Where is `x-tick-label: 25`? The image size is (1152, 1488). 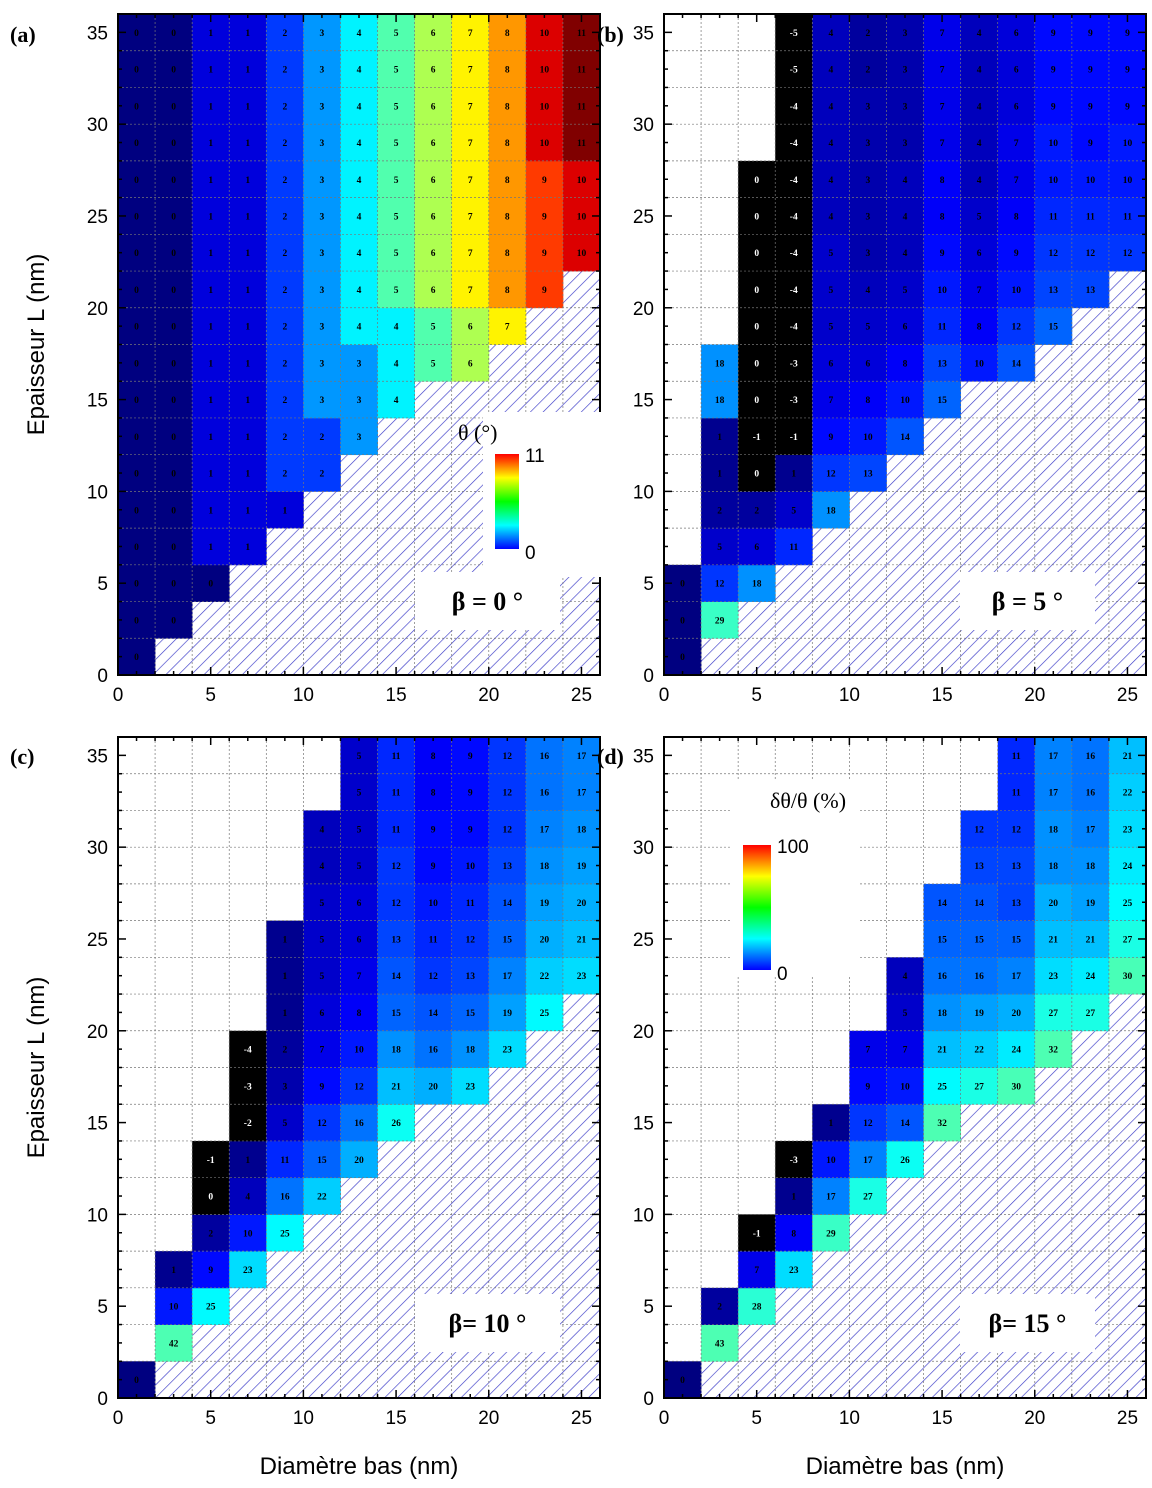
x-tick-label: 25 is located at coordinates (581, 1418).